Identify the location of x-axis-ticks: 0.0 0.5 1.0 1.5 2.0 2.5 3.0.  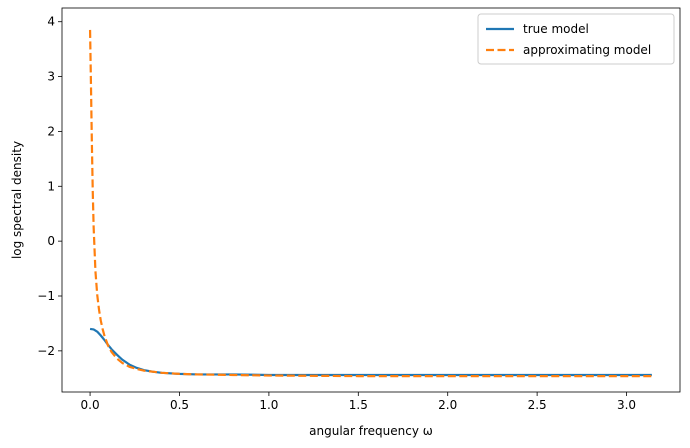
(358, 402).